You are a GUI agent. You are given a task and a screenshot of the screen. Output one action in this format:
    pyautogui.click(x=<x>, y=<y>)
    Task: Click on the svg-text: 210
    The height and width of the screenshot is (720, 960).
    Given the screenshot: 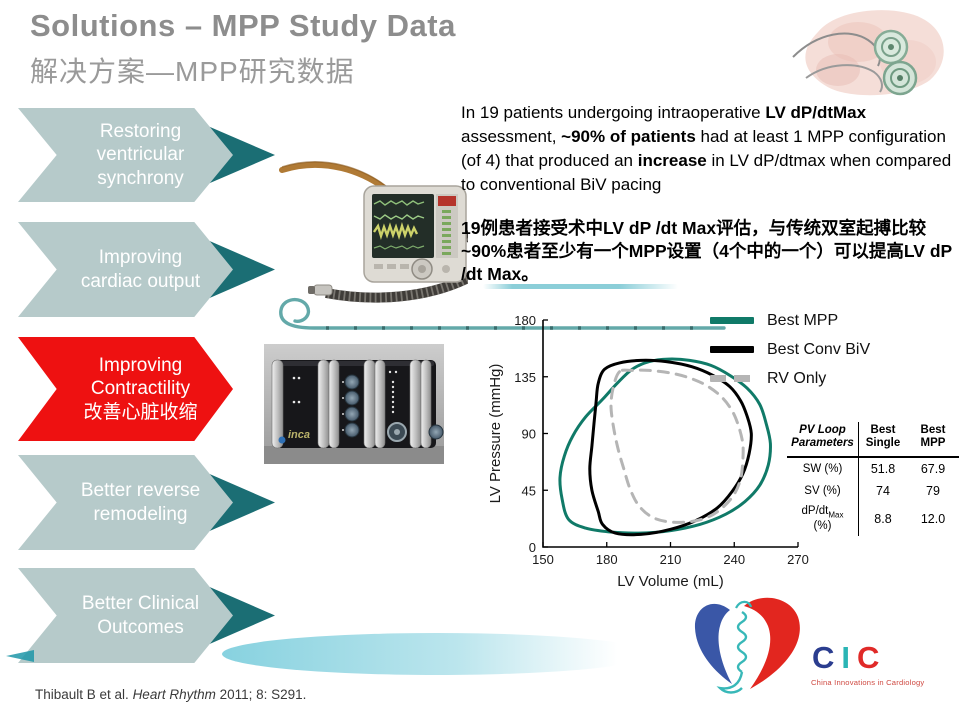 What is the action you would take?
    pyautogui.click(x=671, y=559)
    